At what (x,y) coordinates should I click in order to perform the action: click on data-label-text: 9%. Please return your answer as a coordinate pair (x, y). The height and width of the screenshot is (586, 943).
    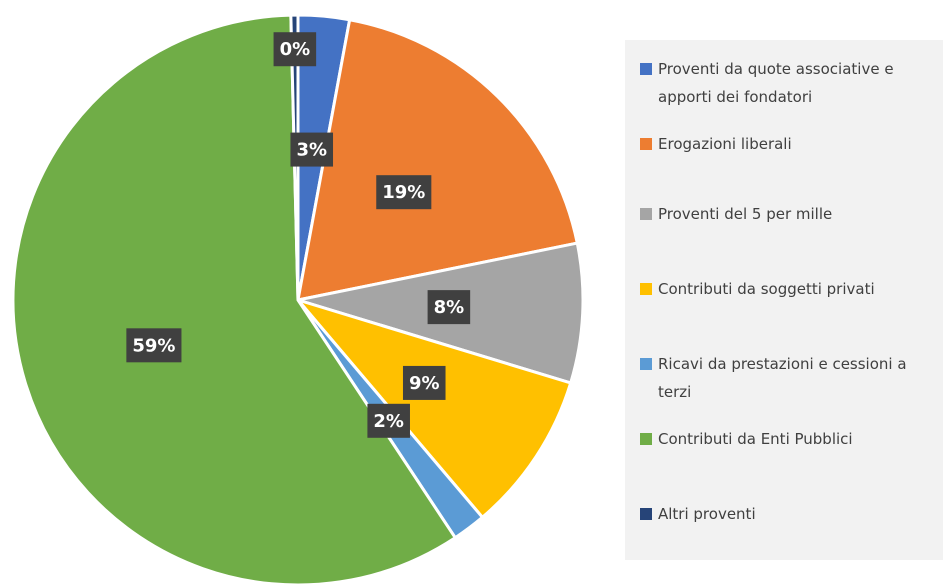
    Looking at the image, I should click on (424, 383).